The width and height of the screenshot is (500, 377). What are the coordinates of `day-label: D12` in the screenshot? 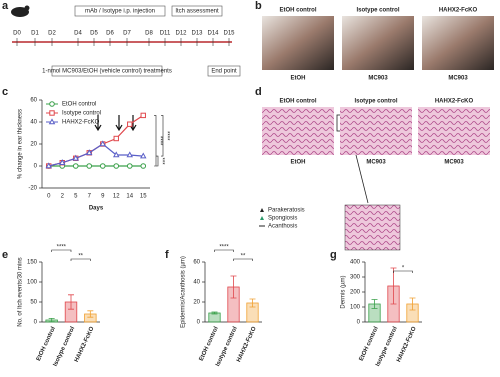 It's located at (181, 34).